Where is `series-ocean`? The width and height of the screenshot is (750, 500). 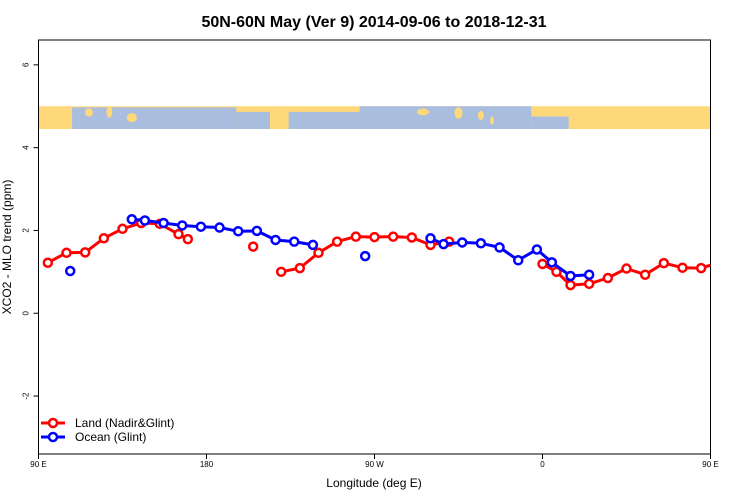
series-ocean is located at coordinates (329, 248).